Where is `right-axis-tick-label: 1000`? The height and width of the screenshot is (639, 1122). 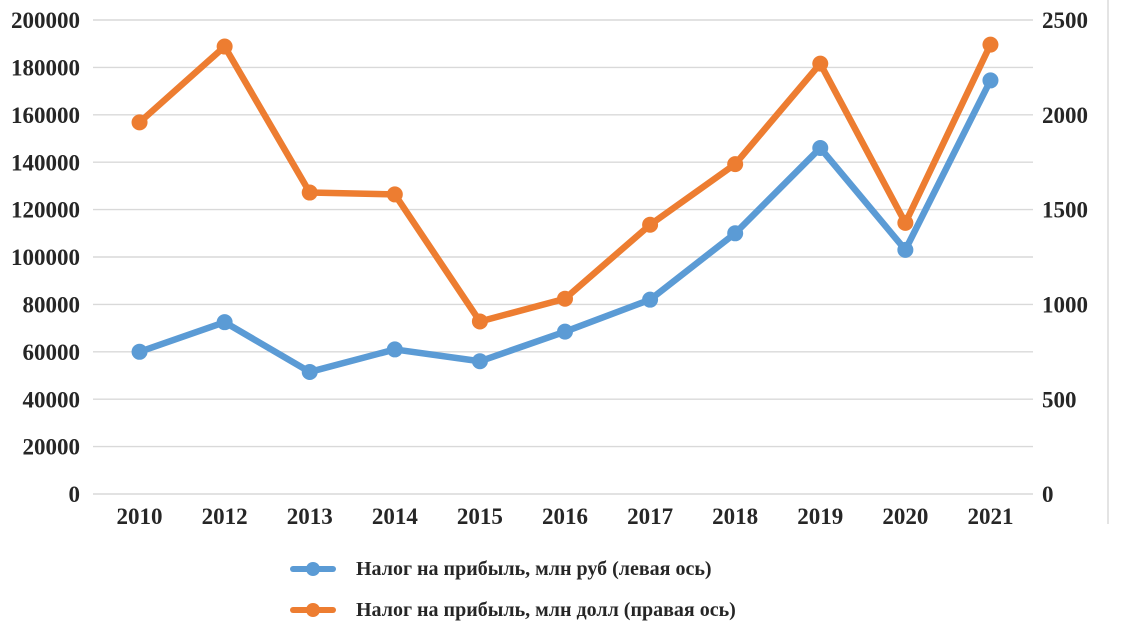 right-axis-tick-label: 1000 is located at coordinates (1065, 304).